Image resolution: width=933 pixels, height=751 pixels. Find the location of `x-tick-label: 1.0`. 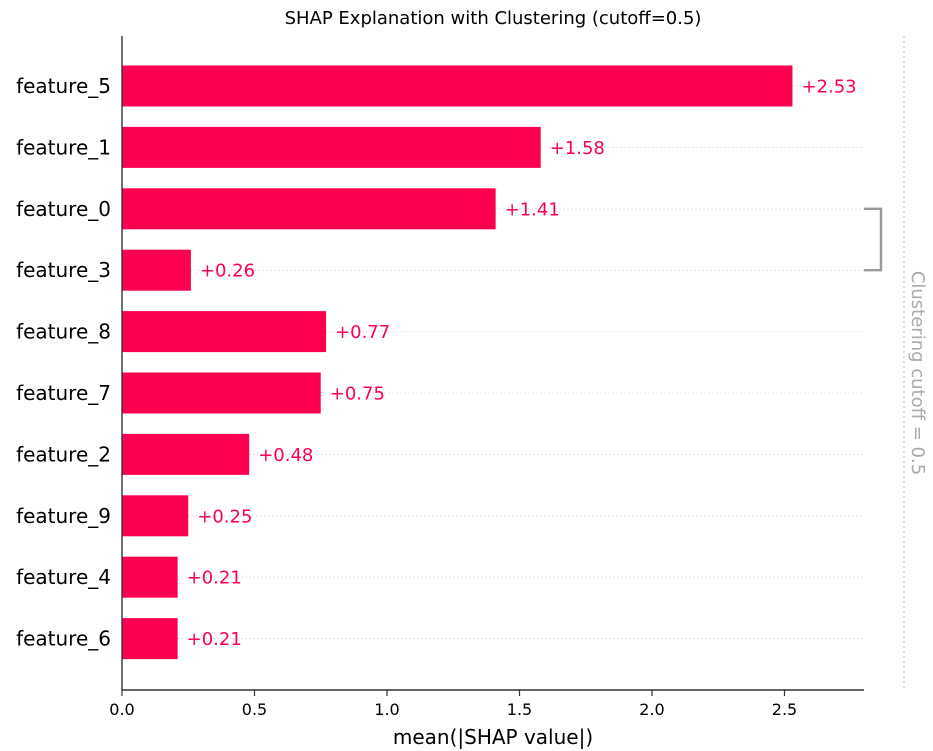

x-tick-label: 1.0 is located at coordinates (386, 709).